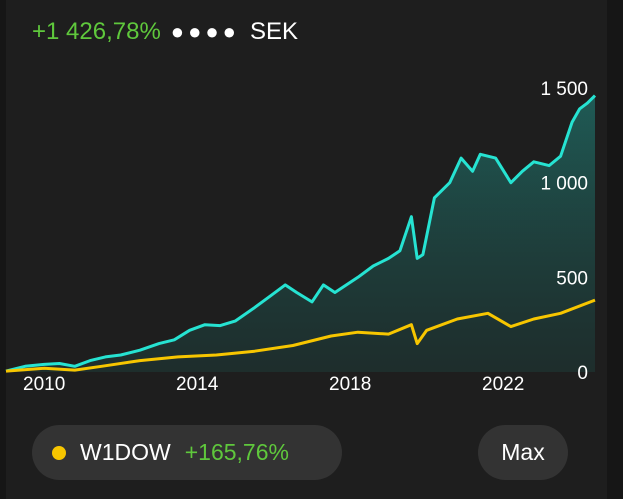 The width and height of the screenshot is (623, 499). I want to click on benchmark-change: +165,76%, so click(236, 452).